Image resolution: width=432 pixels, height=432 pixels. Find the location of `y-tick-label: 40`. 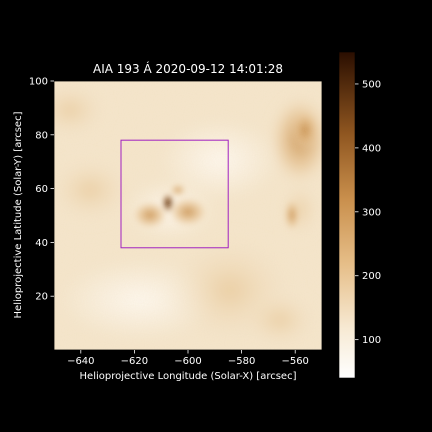

y-tick-label: 40 is located at coordinates (41, 243).